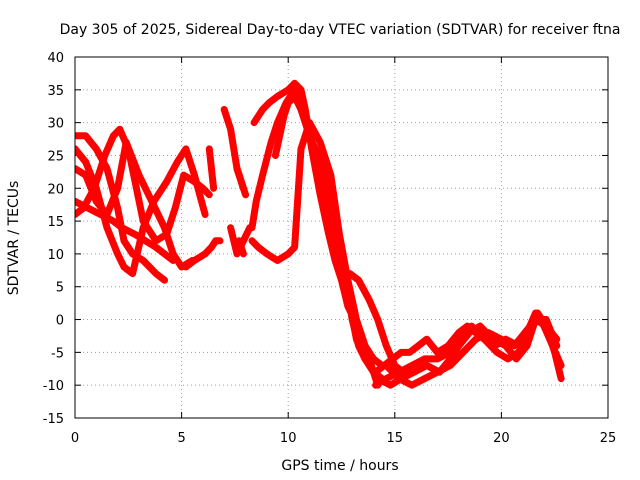 This screenshot has width=640, height=480. Describe the element at coordinates (211, 168) in the screenshot. I see `series-line-sat-g` at that location.